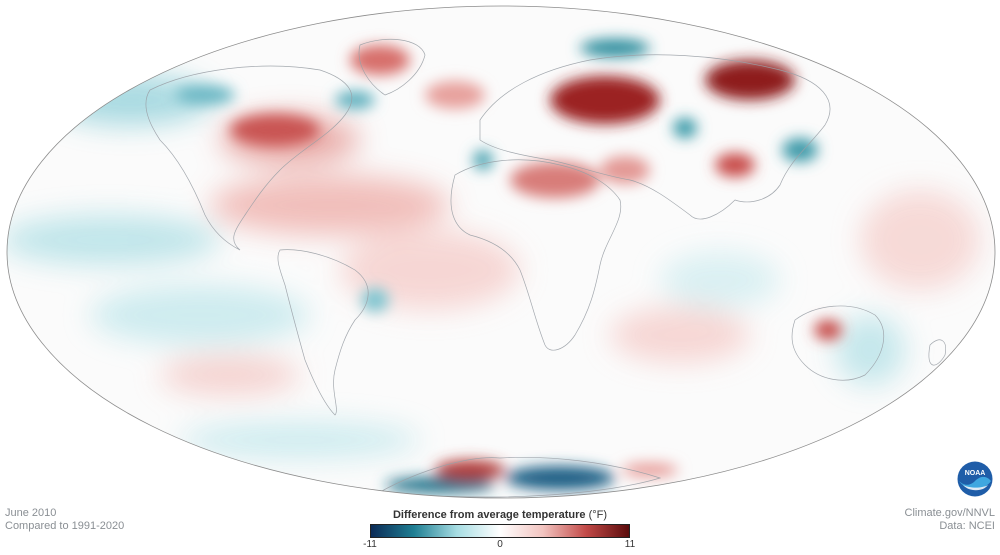 This screenshot has height=555, width=1000. What do you see at coordinates (560, 478) in the screenshot?
I see `antarctic-cool-east` at bounding box center [560, 478].